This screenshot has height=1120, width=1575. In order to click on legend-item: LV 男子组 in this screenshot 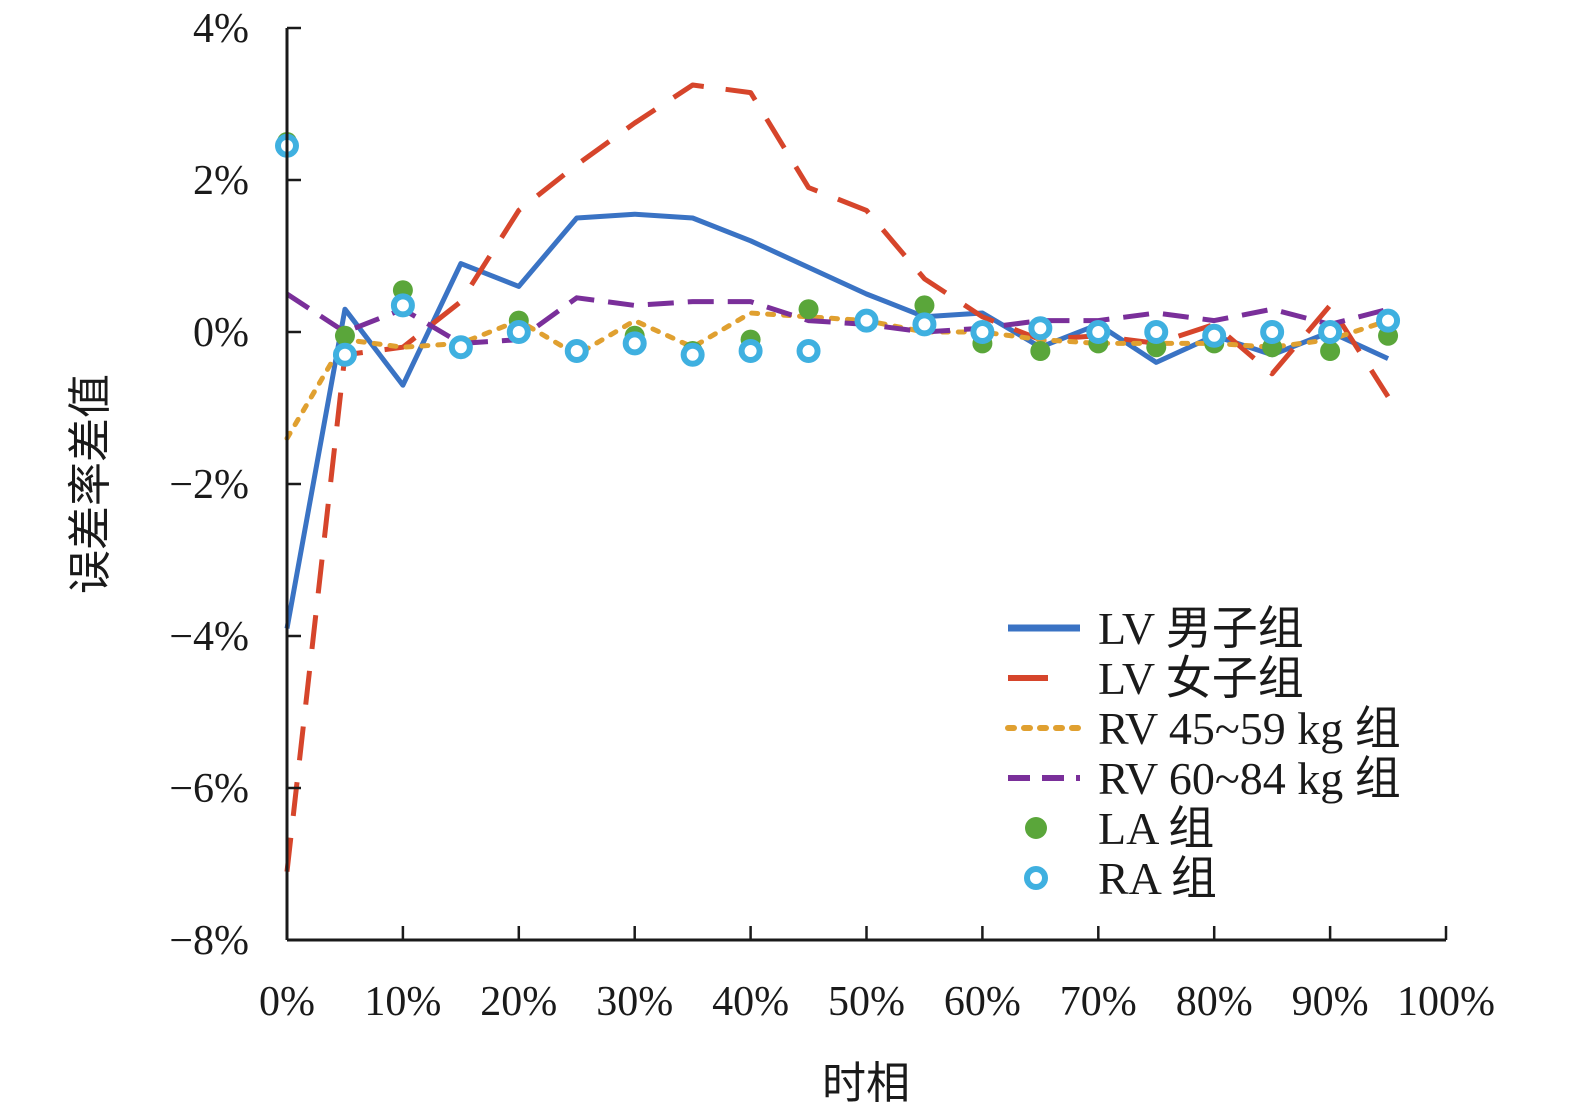, I will do `click(1156, 628)`.